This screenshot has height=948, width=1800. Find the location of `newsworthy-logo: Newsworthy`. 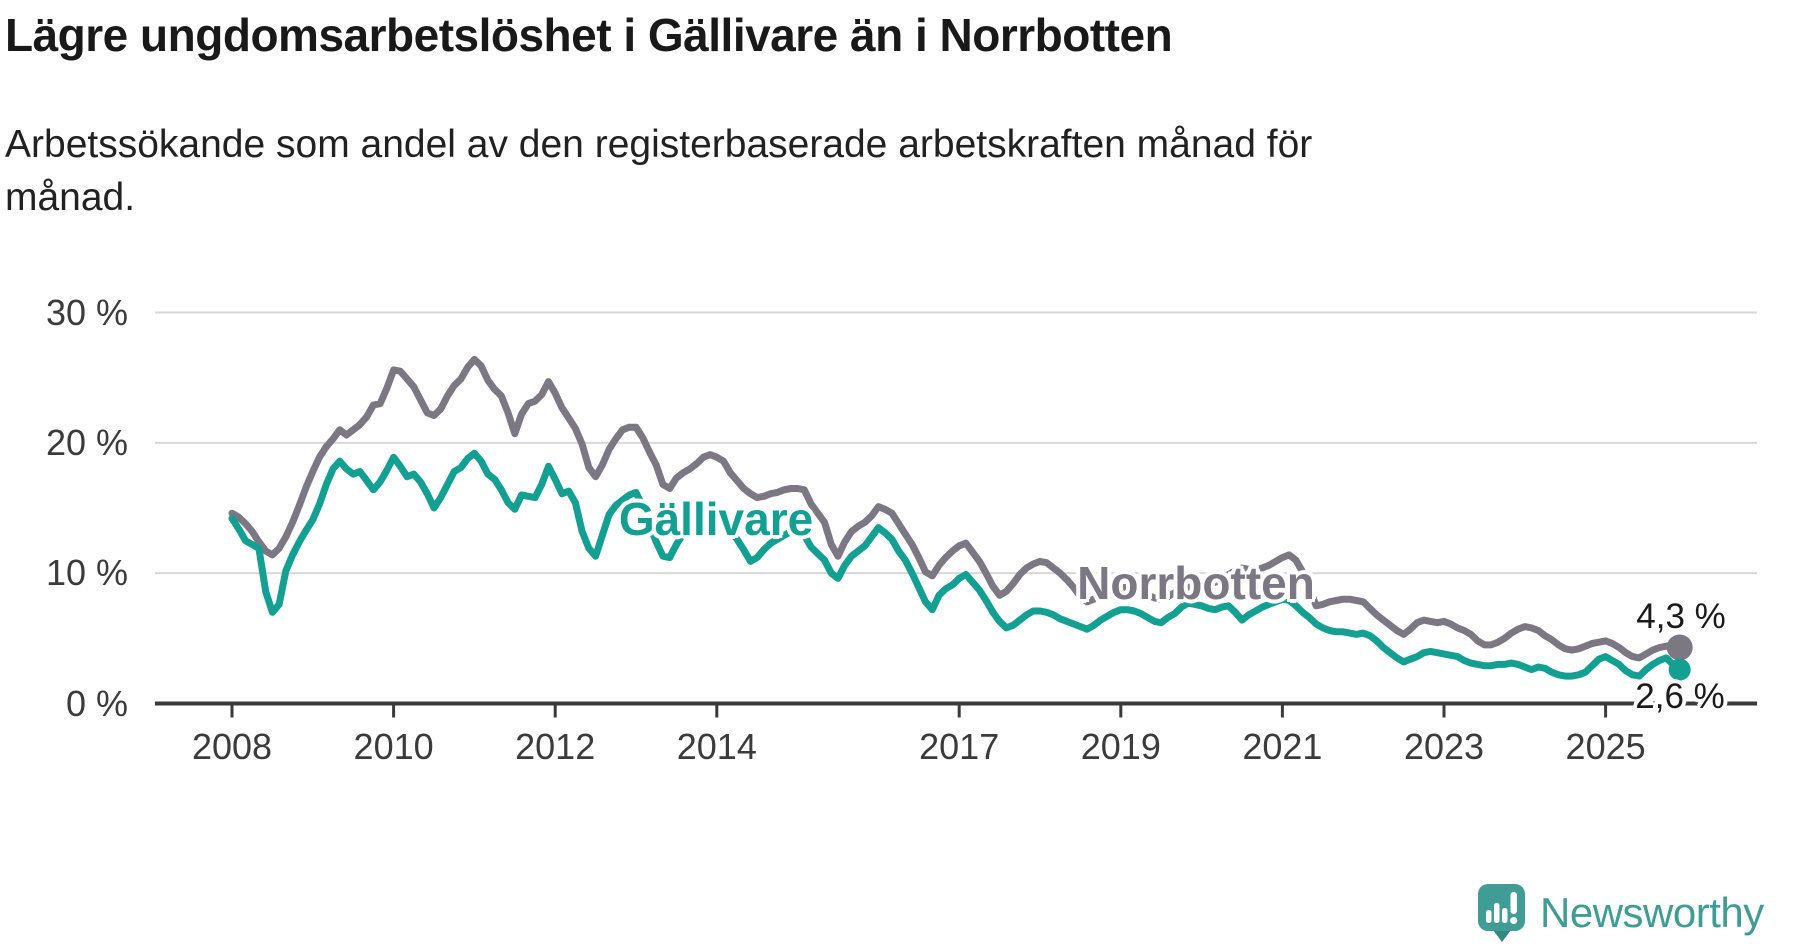

newsworthy-logo: Newsworthy is located at coordinates (1621, 913).